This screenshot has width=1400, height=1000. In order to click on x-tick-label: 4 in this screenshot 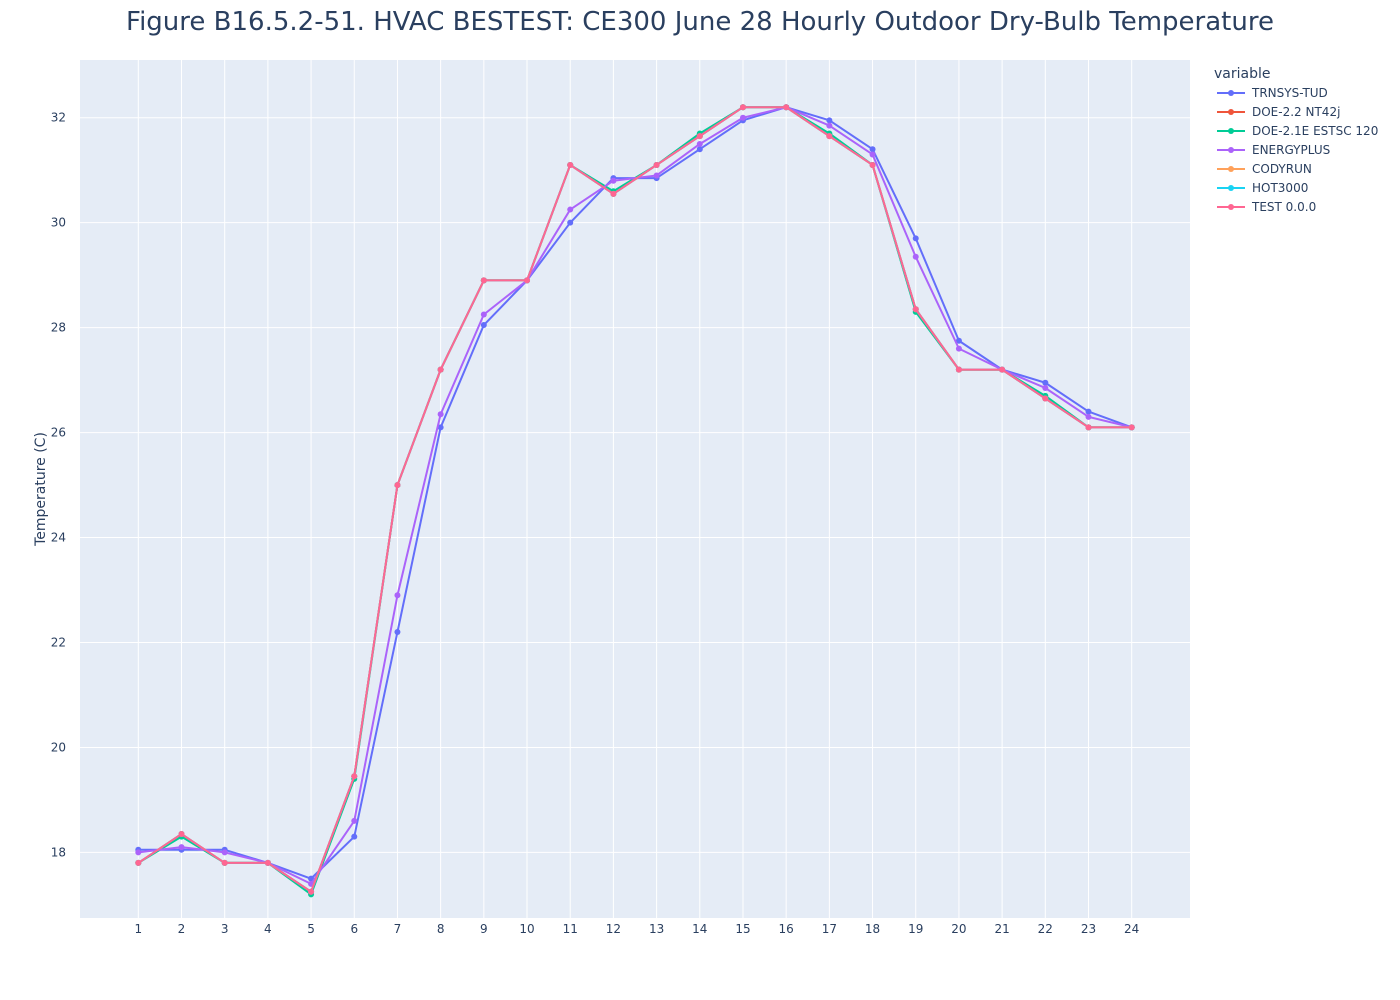, I will do `click(268, 929)`.